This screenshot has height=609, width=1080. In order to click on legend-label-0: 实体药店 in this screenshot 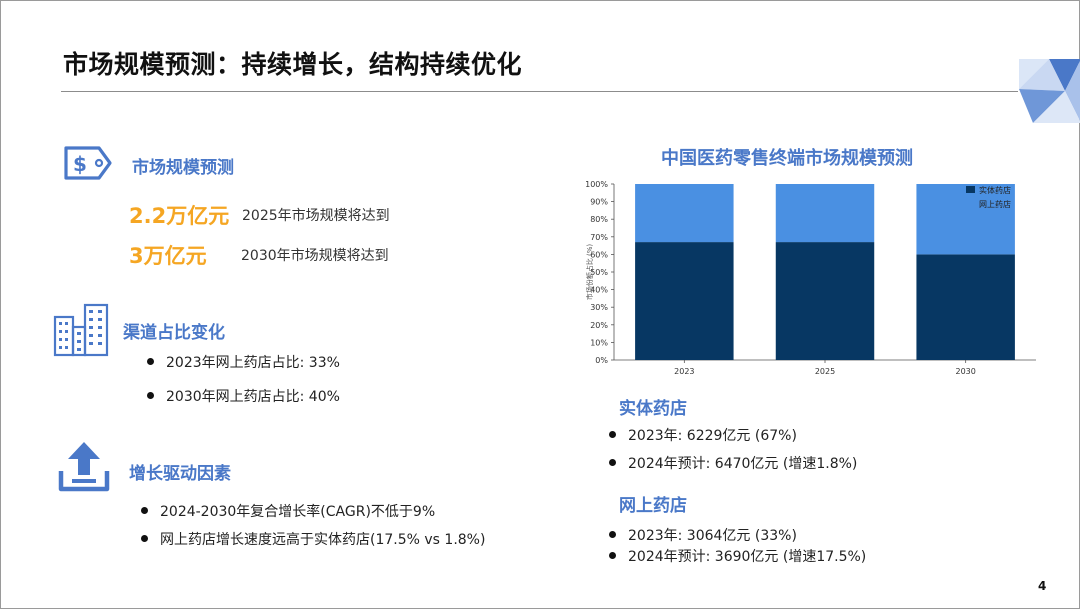, I will do `click(995, 190)`.